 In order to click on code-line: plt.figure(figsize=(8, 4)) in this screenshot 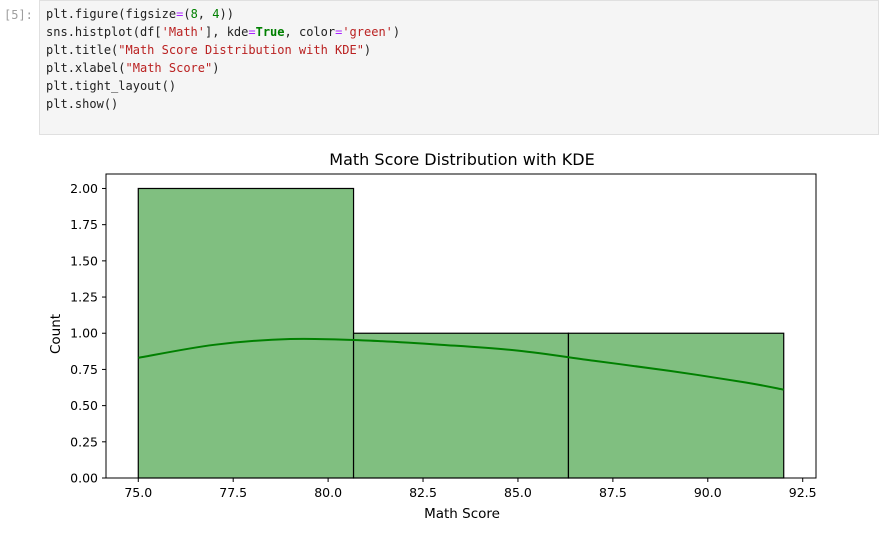, I will do `click(140, 14)`.